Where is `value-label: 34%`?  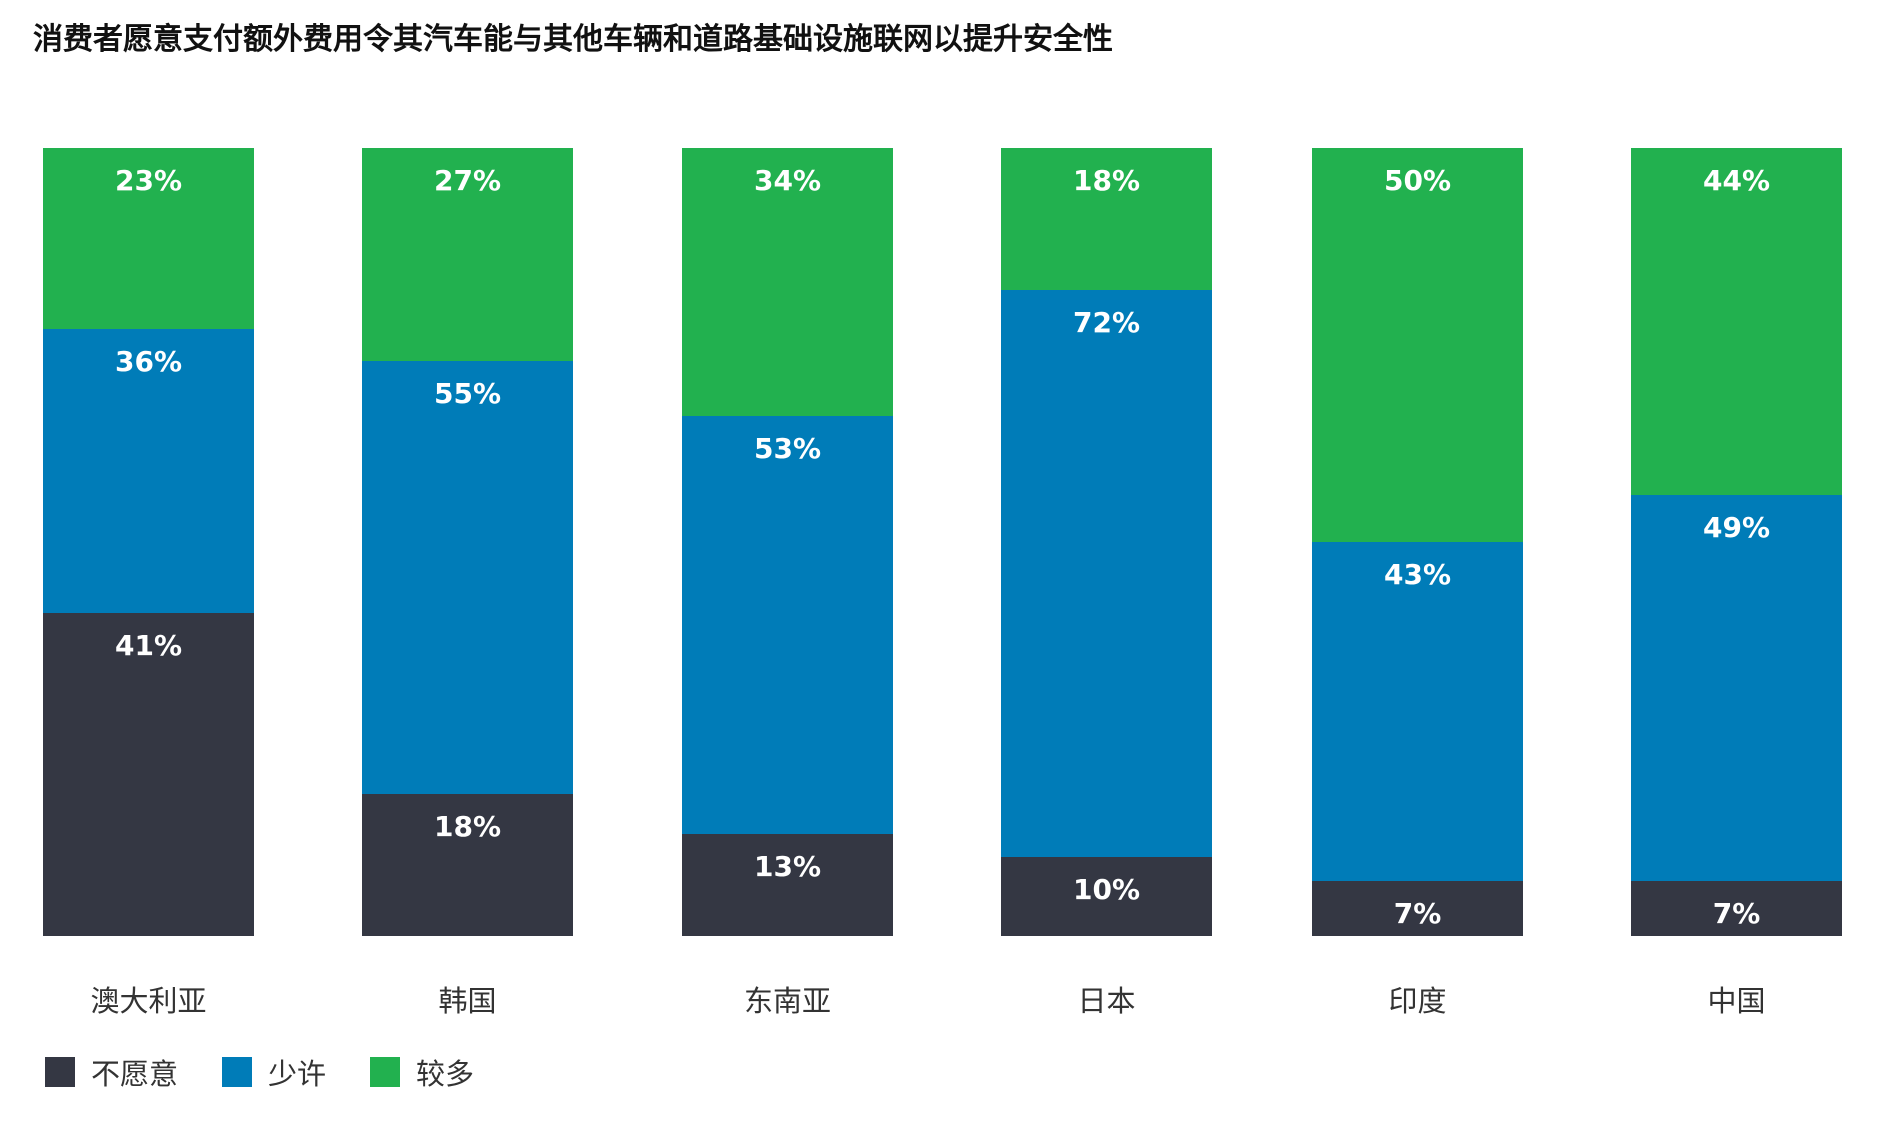
value-label: 34% is located at coordinates (787, 180).